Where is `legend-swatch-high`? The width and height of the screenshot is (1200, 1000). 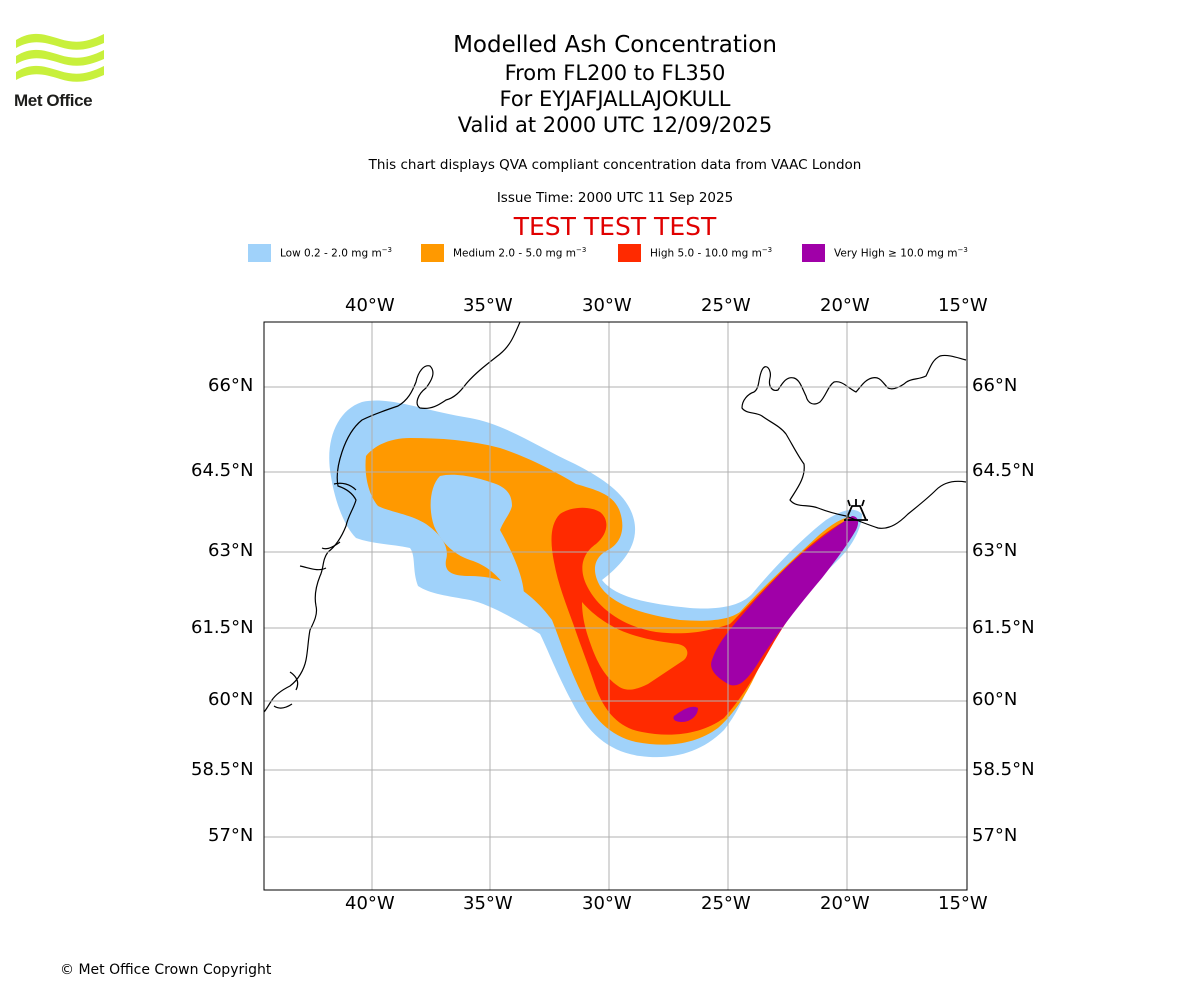
legend-swatch-high is located at coordinates (629, 253).